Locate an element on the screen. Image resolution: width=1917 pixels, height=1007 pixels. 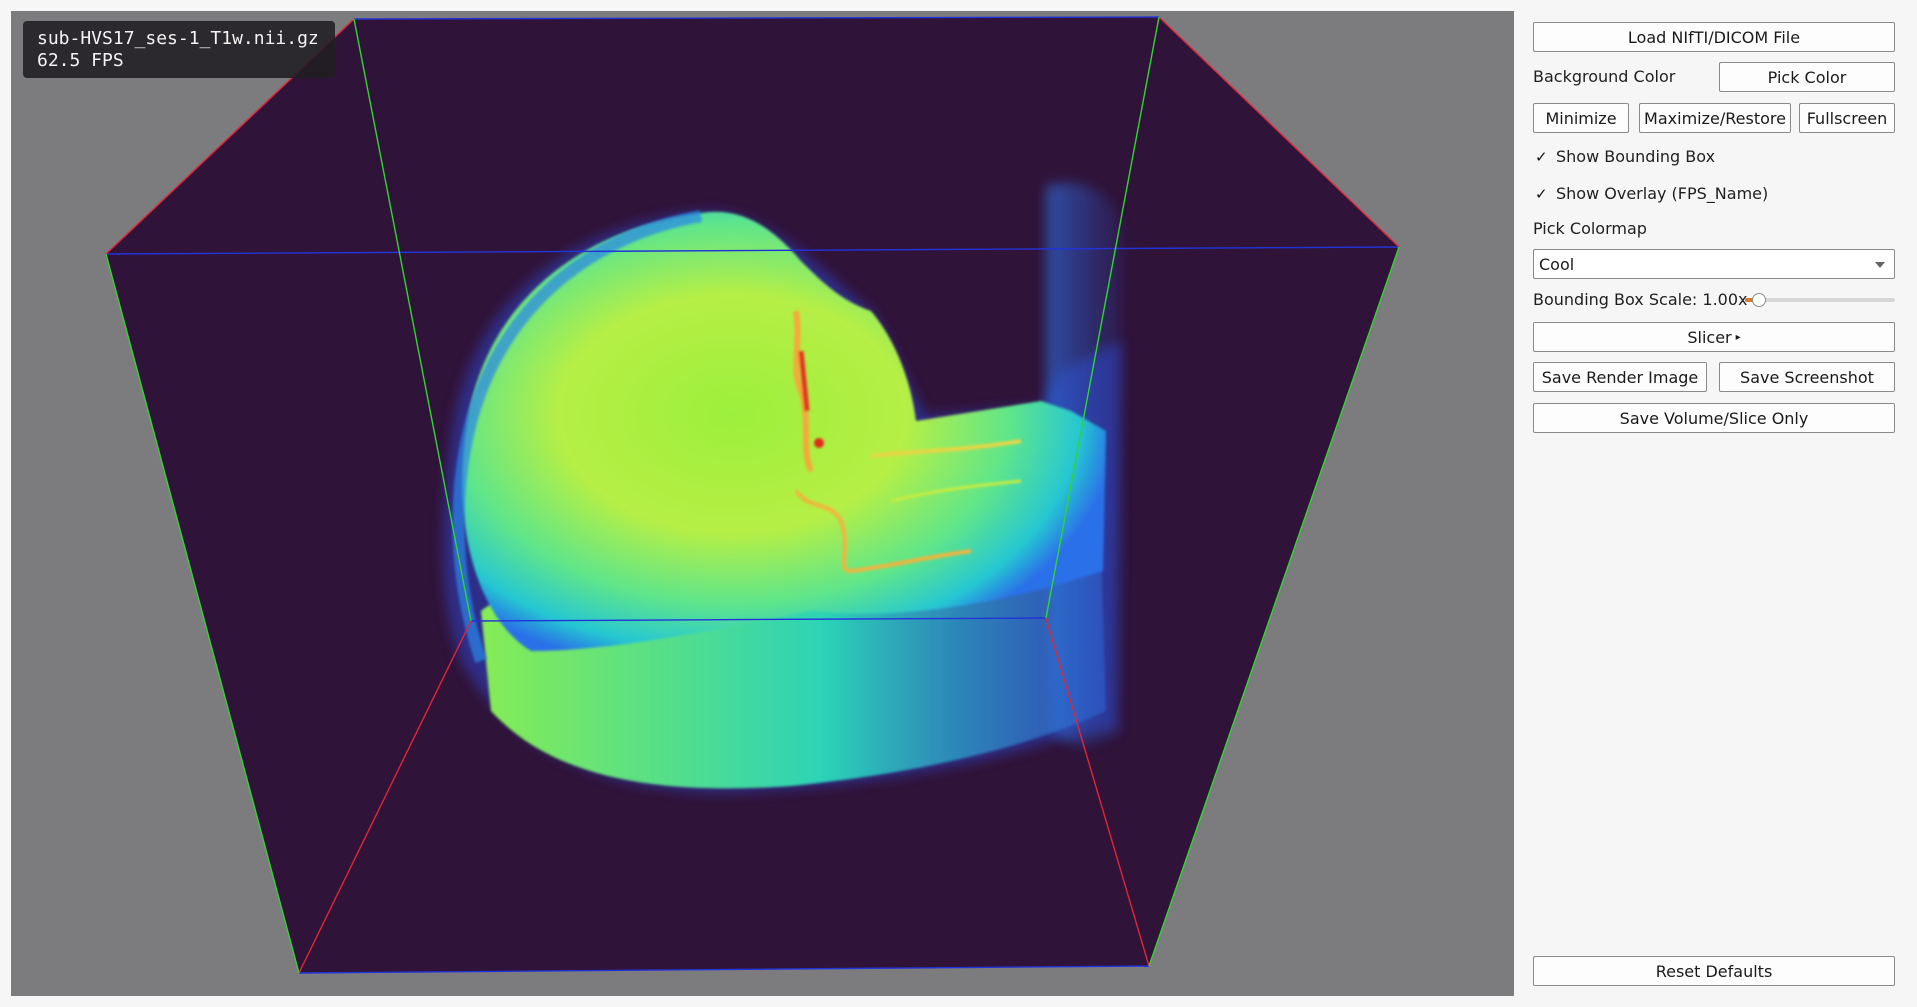
show-bounding-box-checkbox: ✓ Show Bounding Box is located at coordinates (1714, 158).